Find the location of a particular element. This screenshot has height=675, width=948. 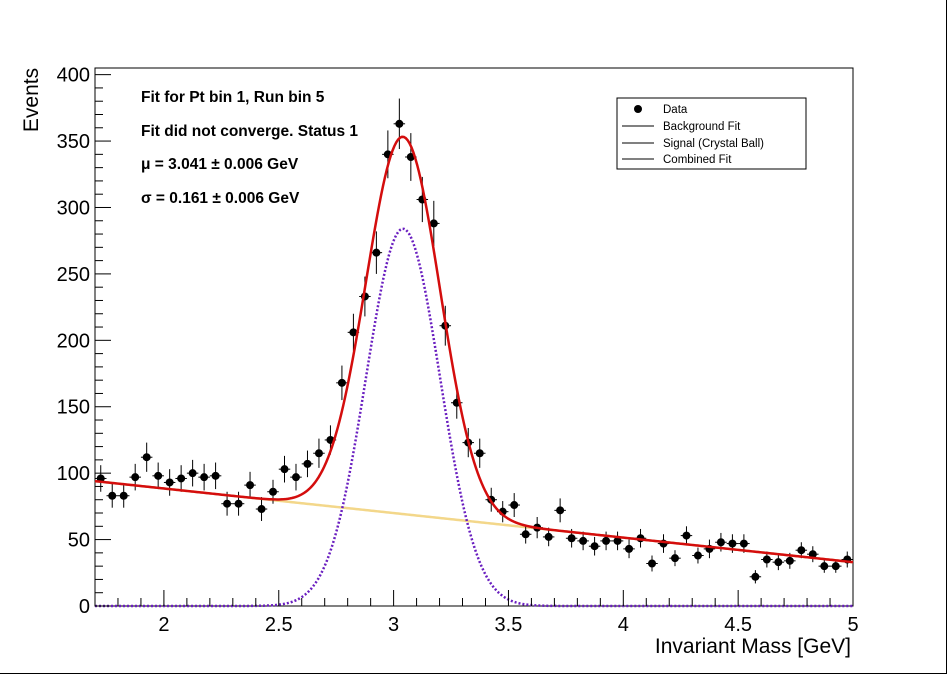

x-tick-label: 4.5 is located at coordinates (738, 625).